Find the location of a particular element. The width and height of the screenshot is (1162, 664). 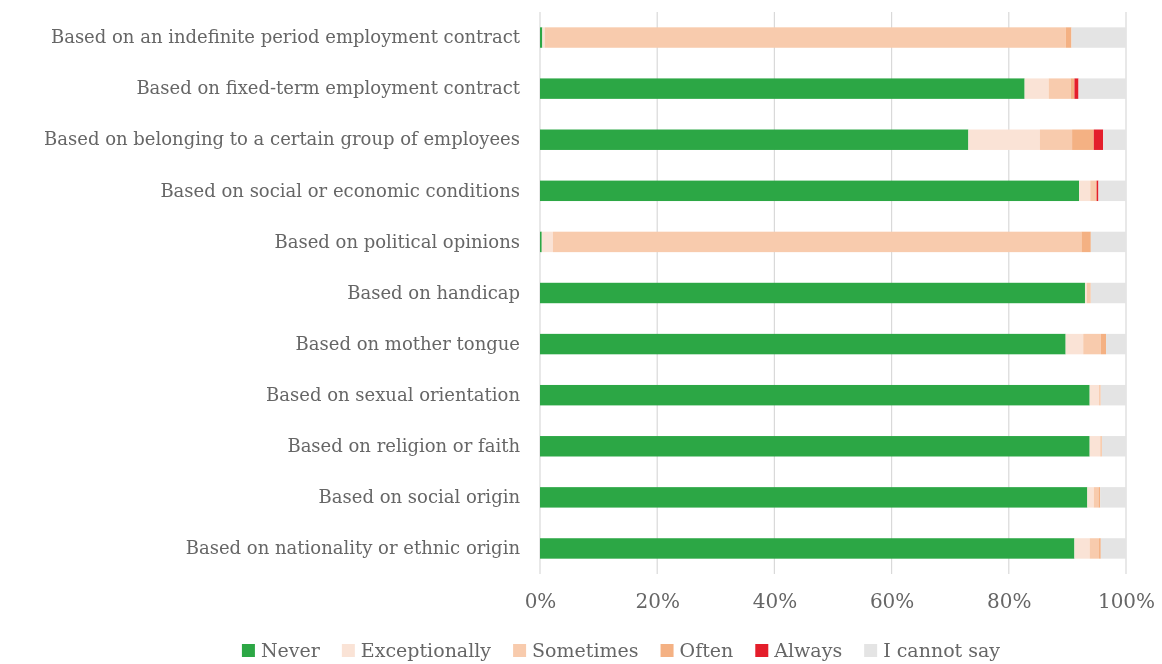

y-tick-label: Based on sexual orientation is located at coordinates (393, 394).